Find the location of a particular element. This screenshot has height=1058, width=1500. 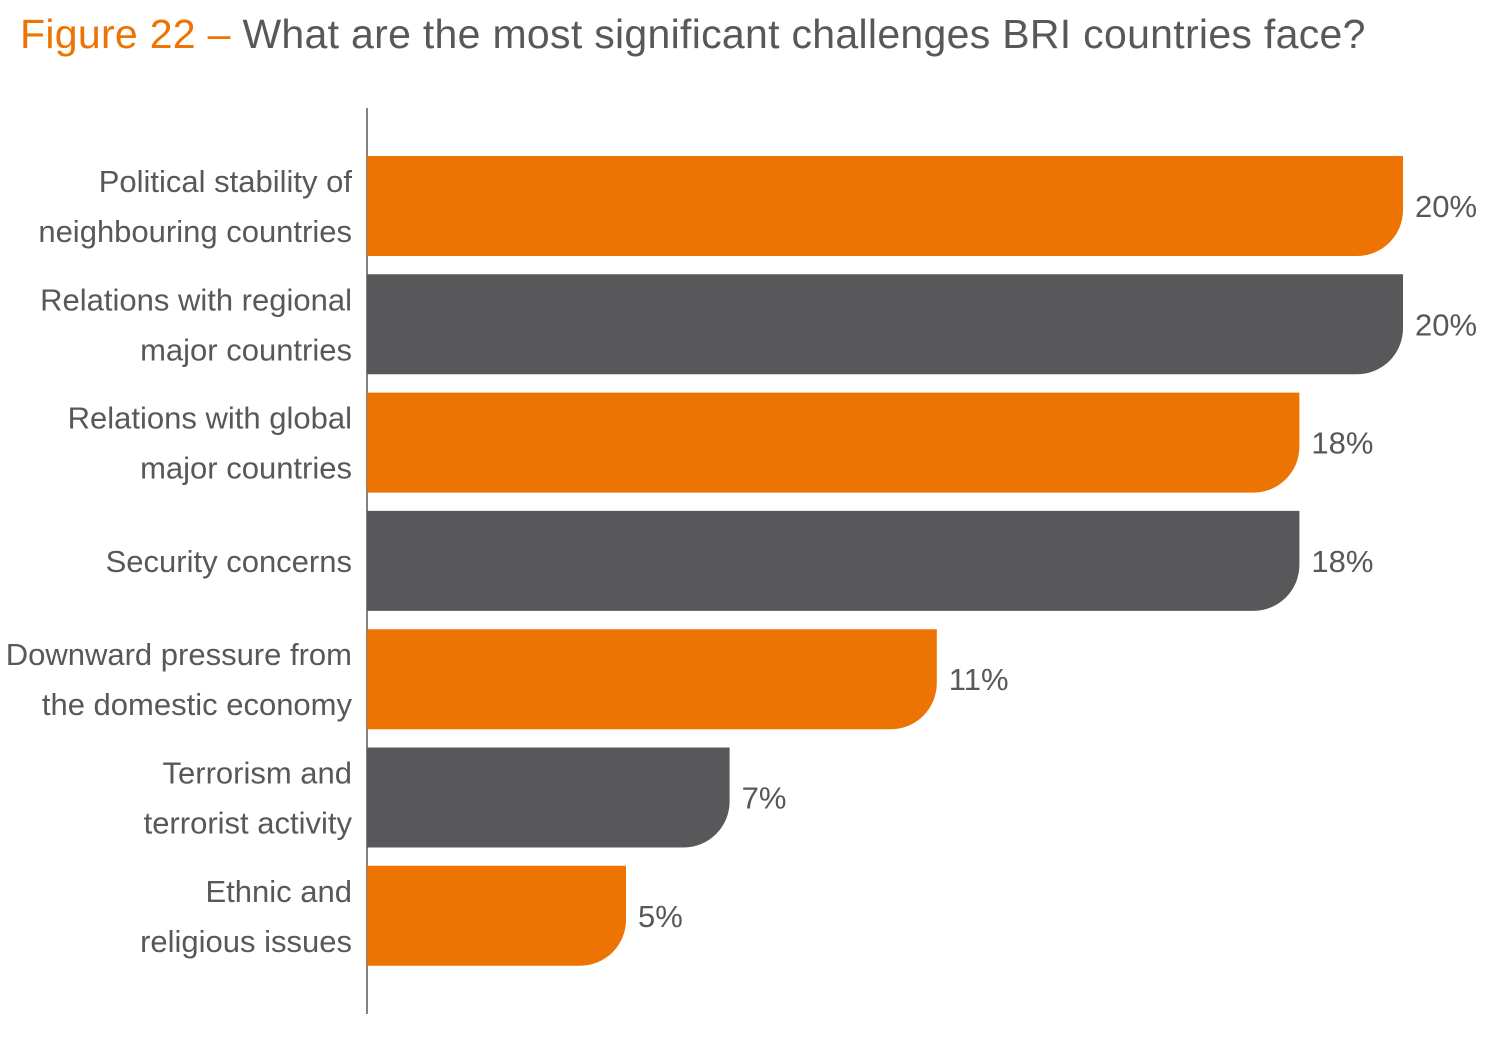

category-label-6: Ethnic and religious issues is located at coordinates (246, 916).